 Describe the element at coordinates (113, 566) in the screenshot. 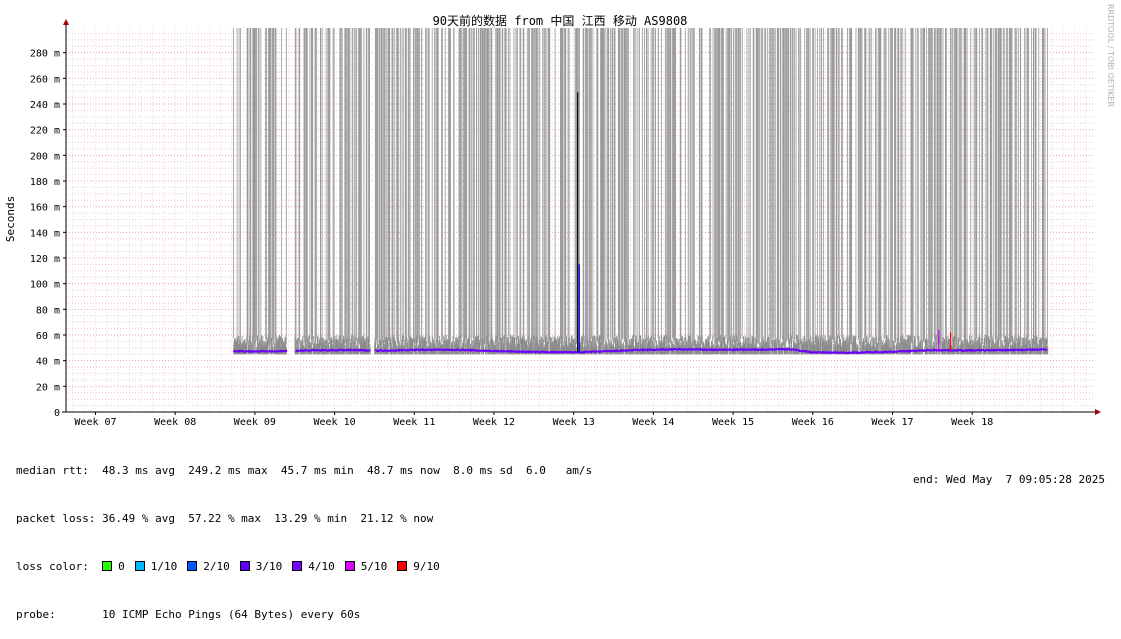

I see `loss-legend-item: 0` at that location.